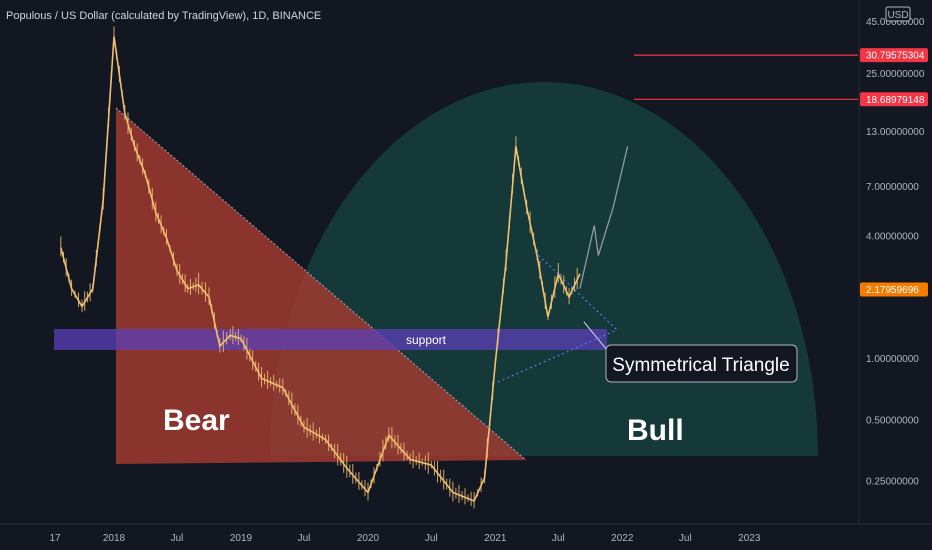 This screenshot has height=550, width=932. I want to click on currency-box, so click(898, 14).